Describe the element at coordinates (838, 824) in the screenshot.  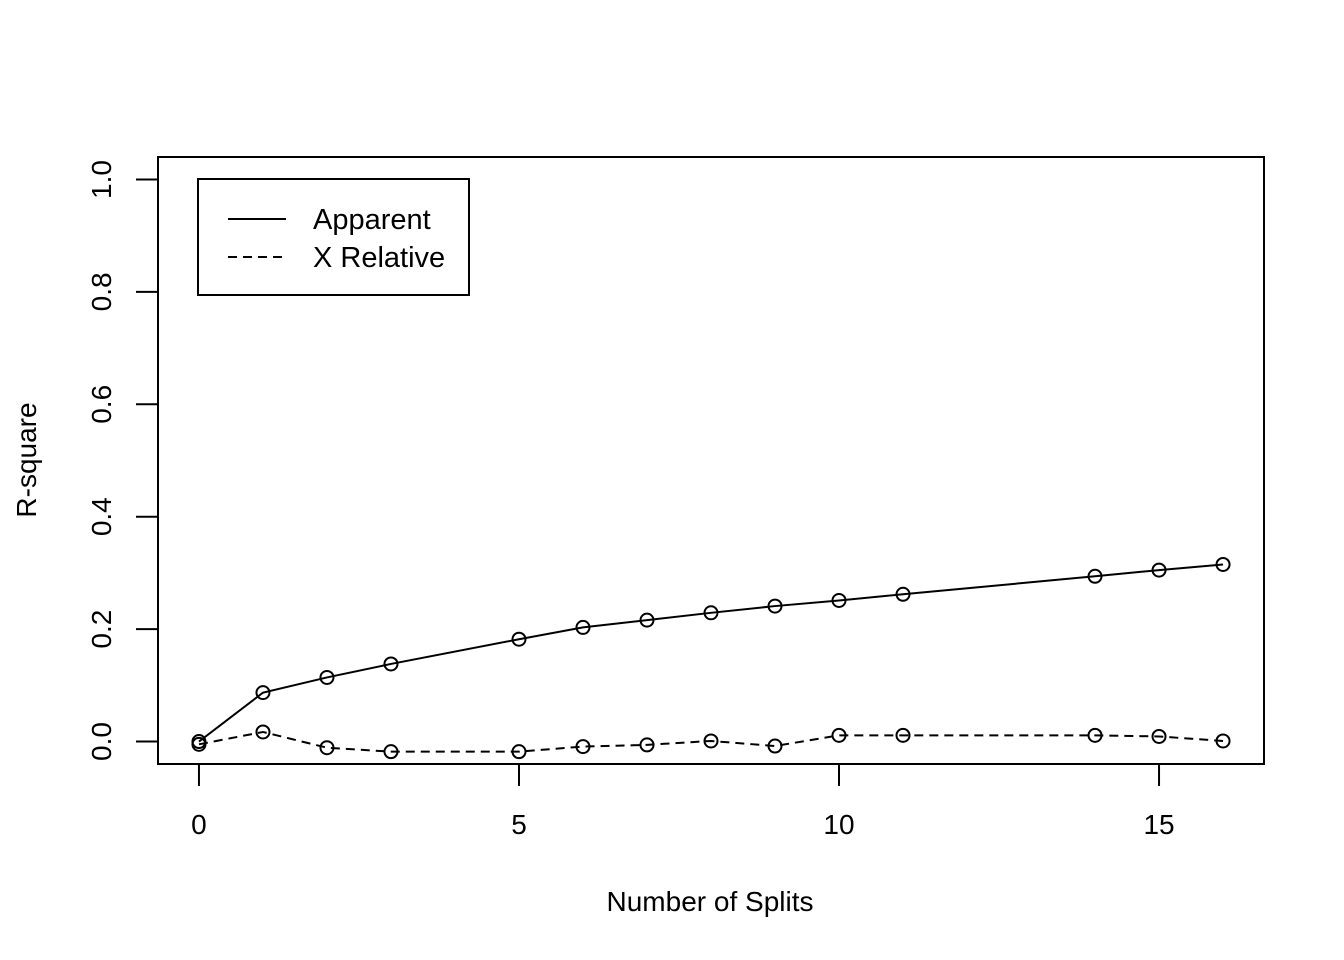
I see `x-tick-label: 10` at that location.